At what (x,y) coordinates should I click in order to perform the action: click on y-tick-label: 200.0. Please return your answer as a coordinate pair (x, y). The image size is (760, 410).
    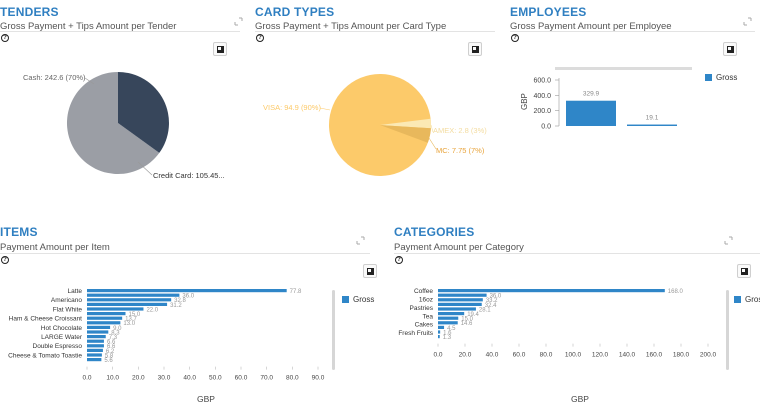
    Looking at the image, I should click on (542, 111).